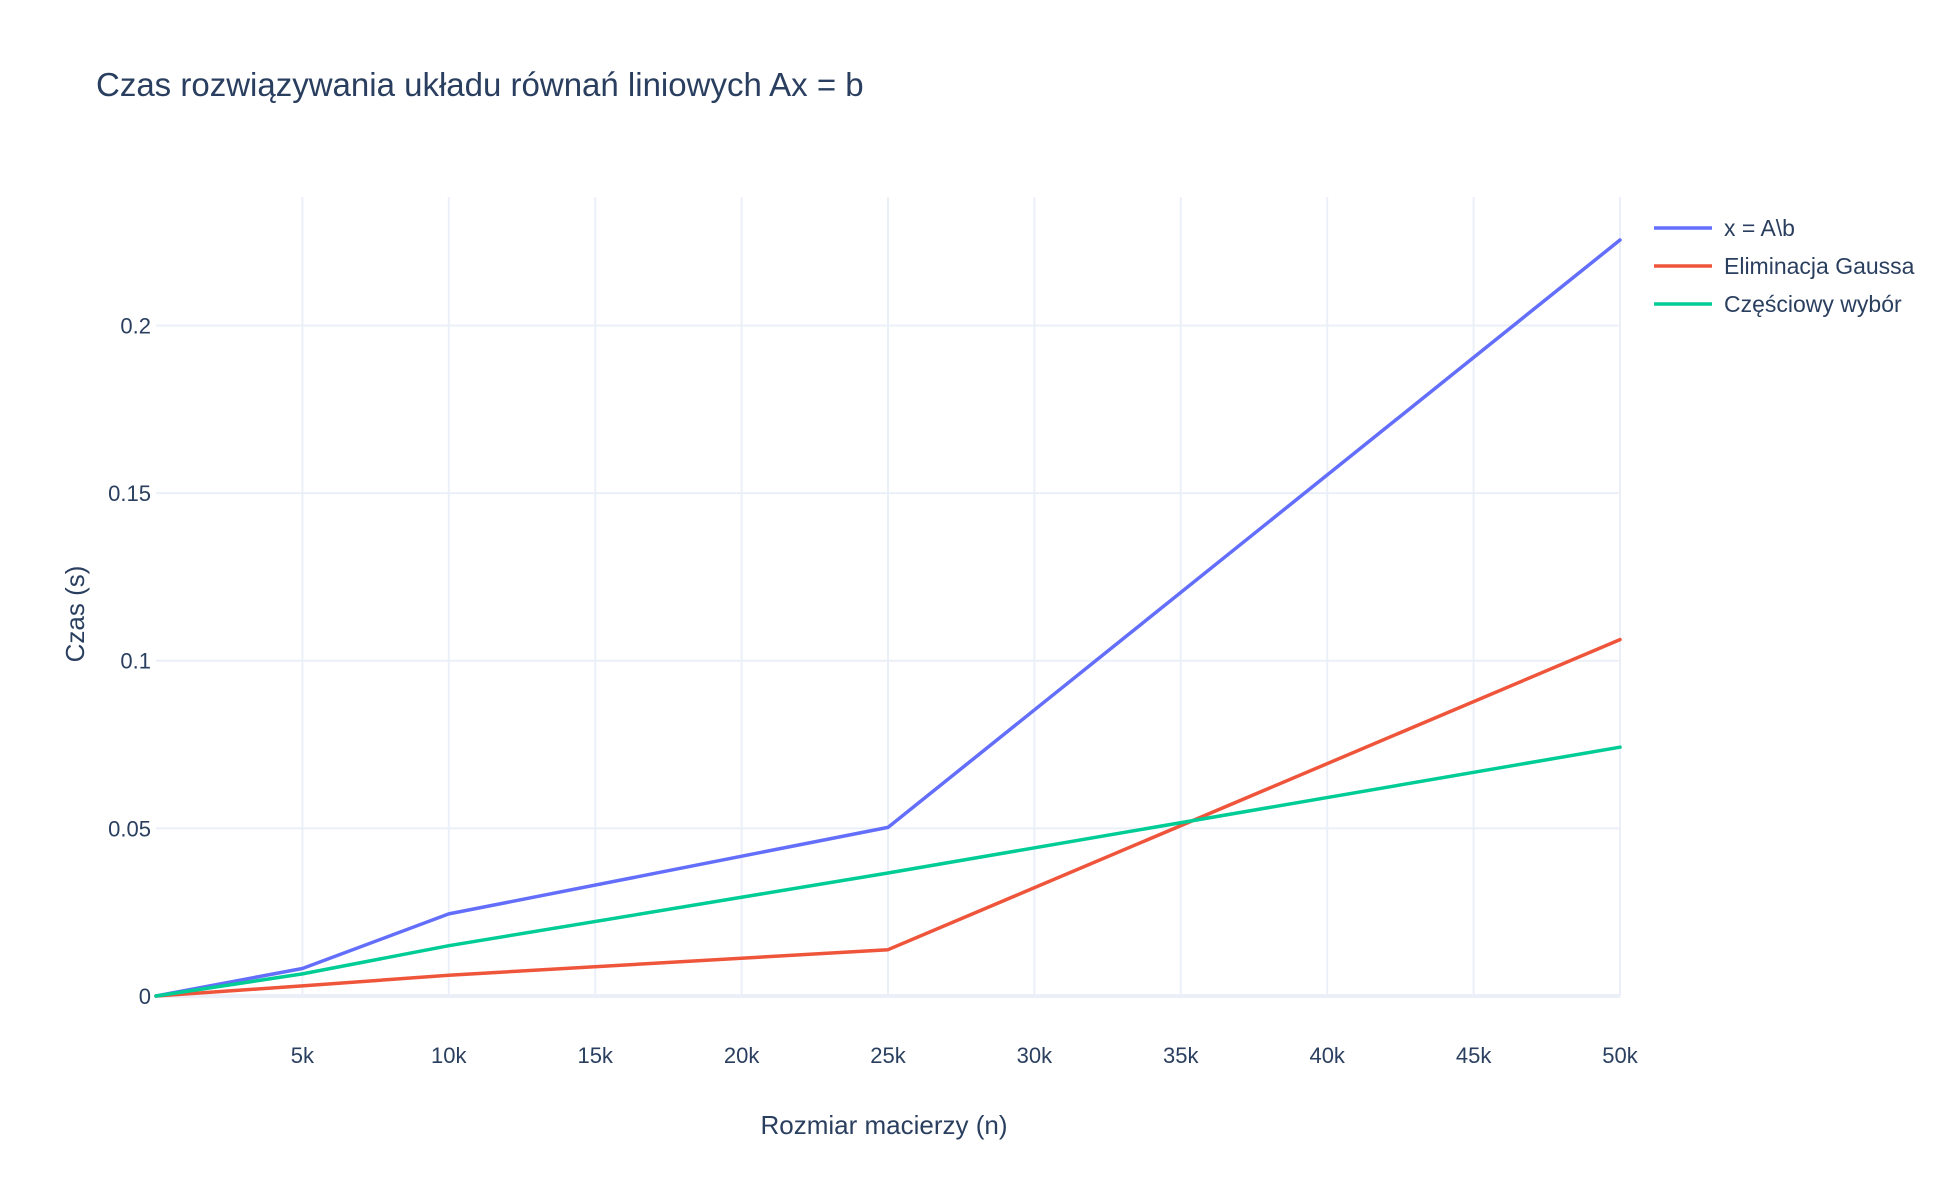 Image resolution: width=1958 pixels, height=1197 pixels. What do you see at coordinates (1035, 1055) in the screenshot?
I see `x-tick-label: 30k` at bounding box center [1035, 1055].